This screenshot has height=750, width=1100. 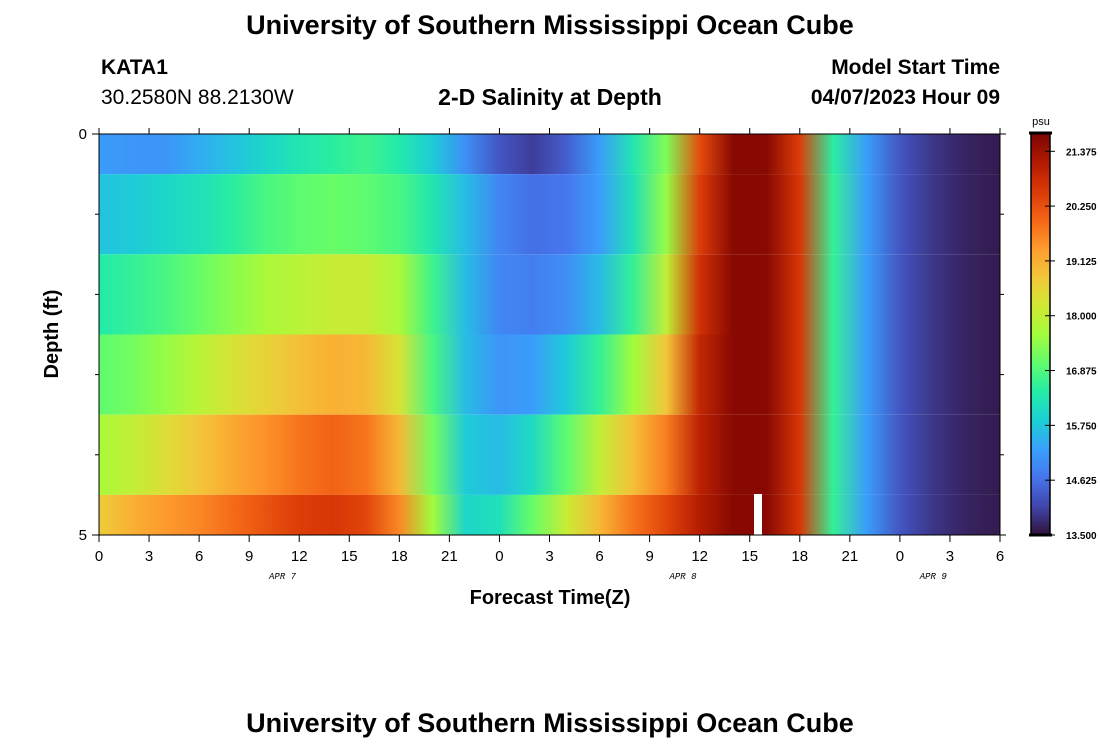 I want to click on colorbar-tick-label: 16.875, so click(x=1081, y=372).